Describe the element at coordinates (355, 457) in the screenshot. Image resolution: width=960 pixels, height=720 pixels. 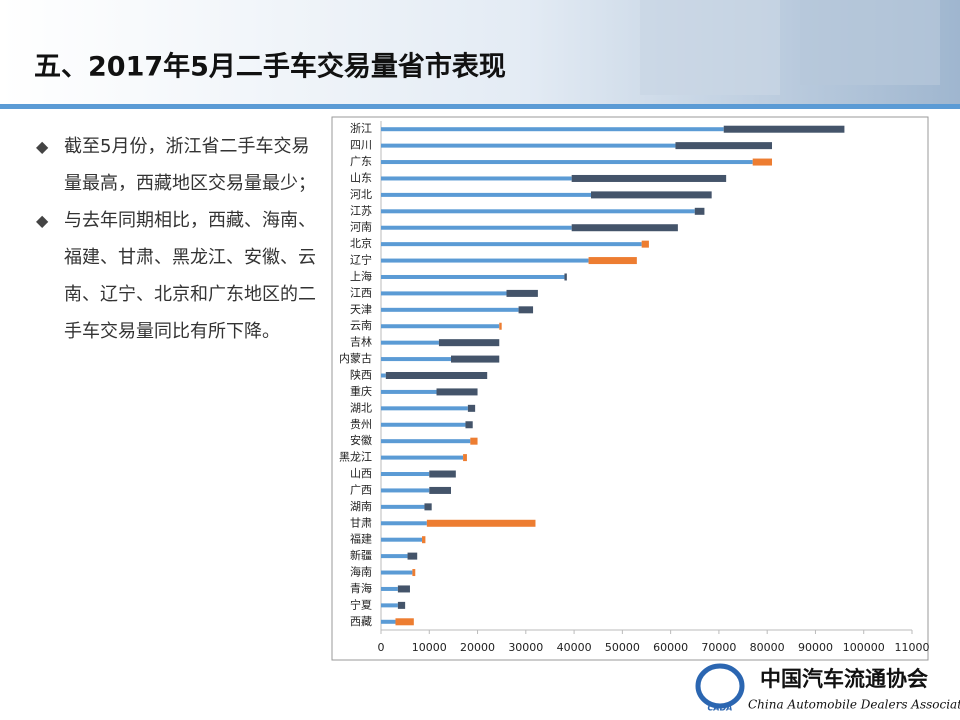
I see `y-tick-label: 黑龙江` at that location.